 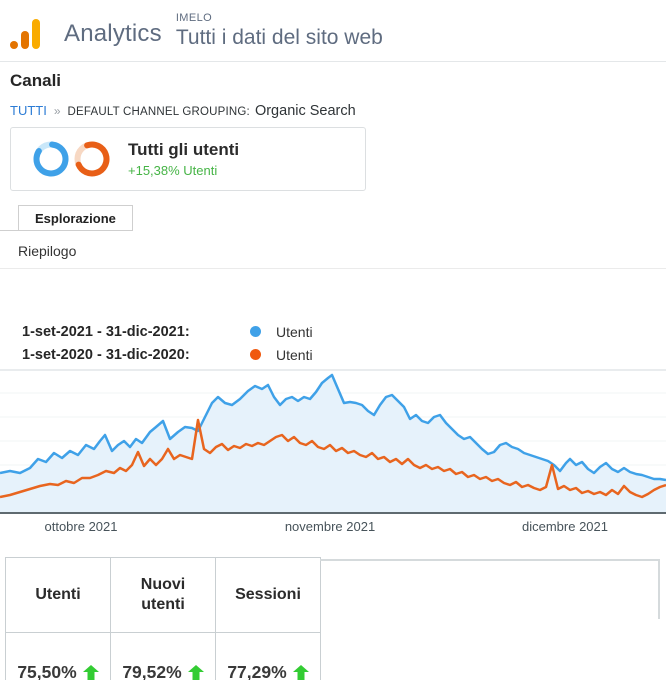 I want to click on svg-text: novembre 2021, so click(x=330, y=526).